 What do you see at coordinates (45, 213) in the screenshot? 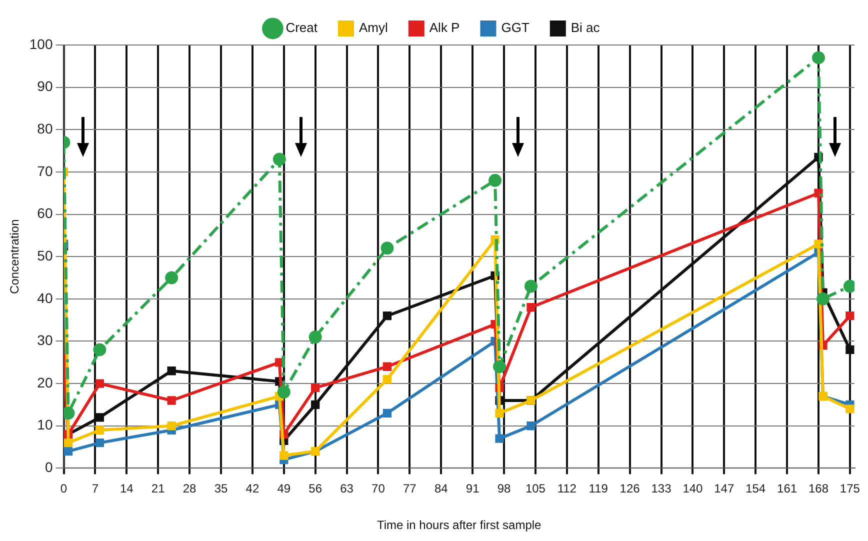
I see `y-tick-label: 60` at bounding box center [45, 213].